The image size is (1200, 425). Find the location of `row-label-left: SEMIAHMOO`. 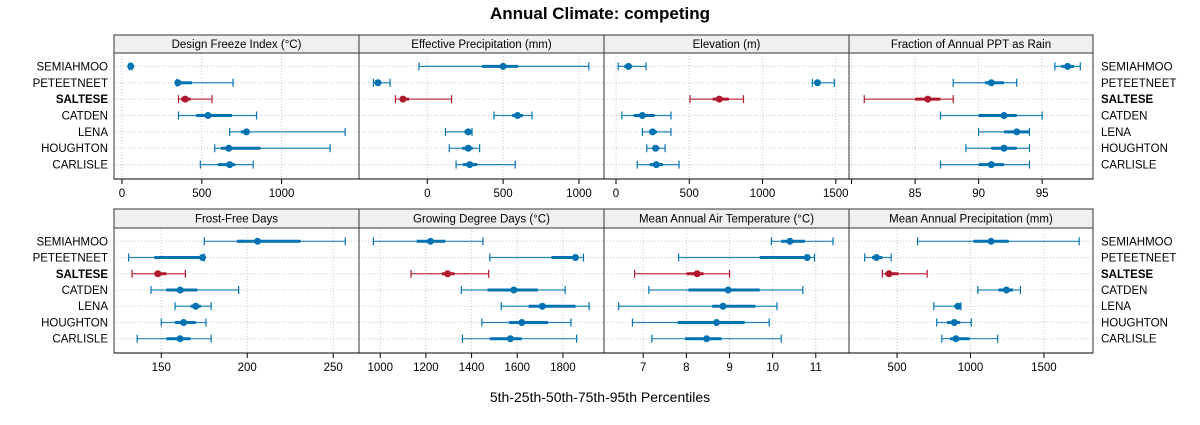

row-label-left: SEMIAHMOO is located at coordinates (72, 67).